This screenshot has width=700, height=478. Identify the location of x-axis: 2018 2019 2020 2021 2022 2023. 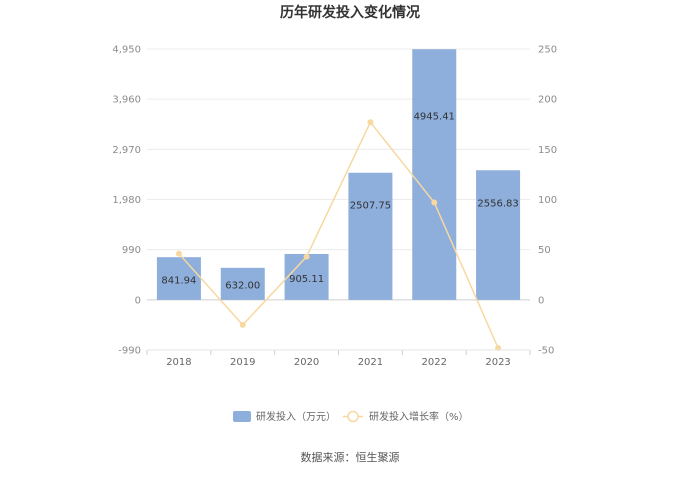
(338, 358).